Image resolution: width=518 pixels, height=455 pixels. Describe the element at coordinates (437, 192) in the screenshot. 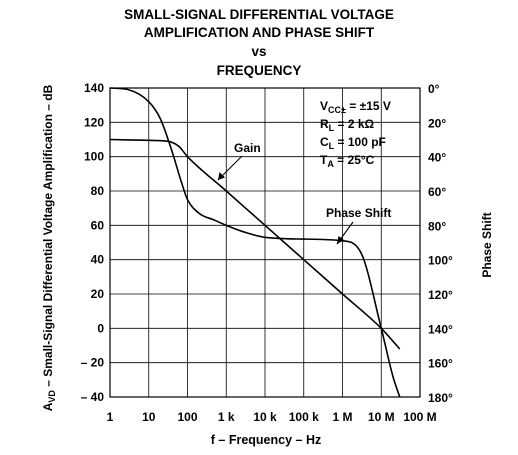

I see `y-tick-label-right: 60°` at that location.